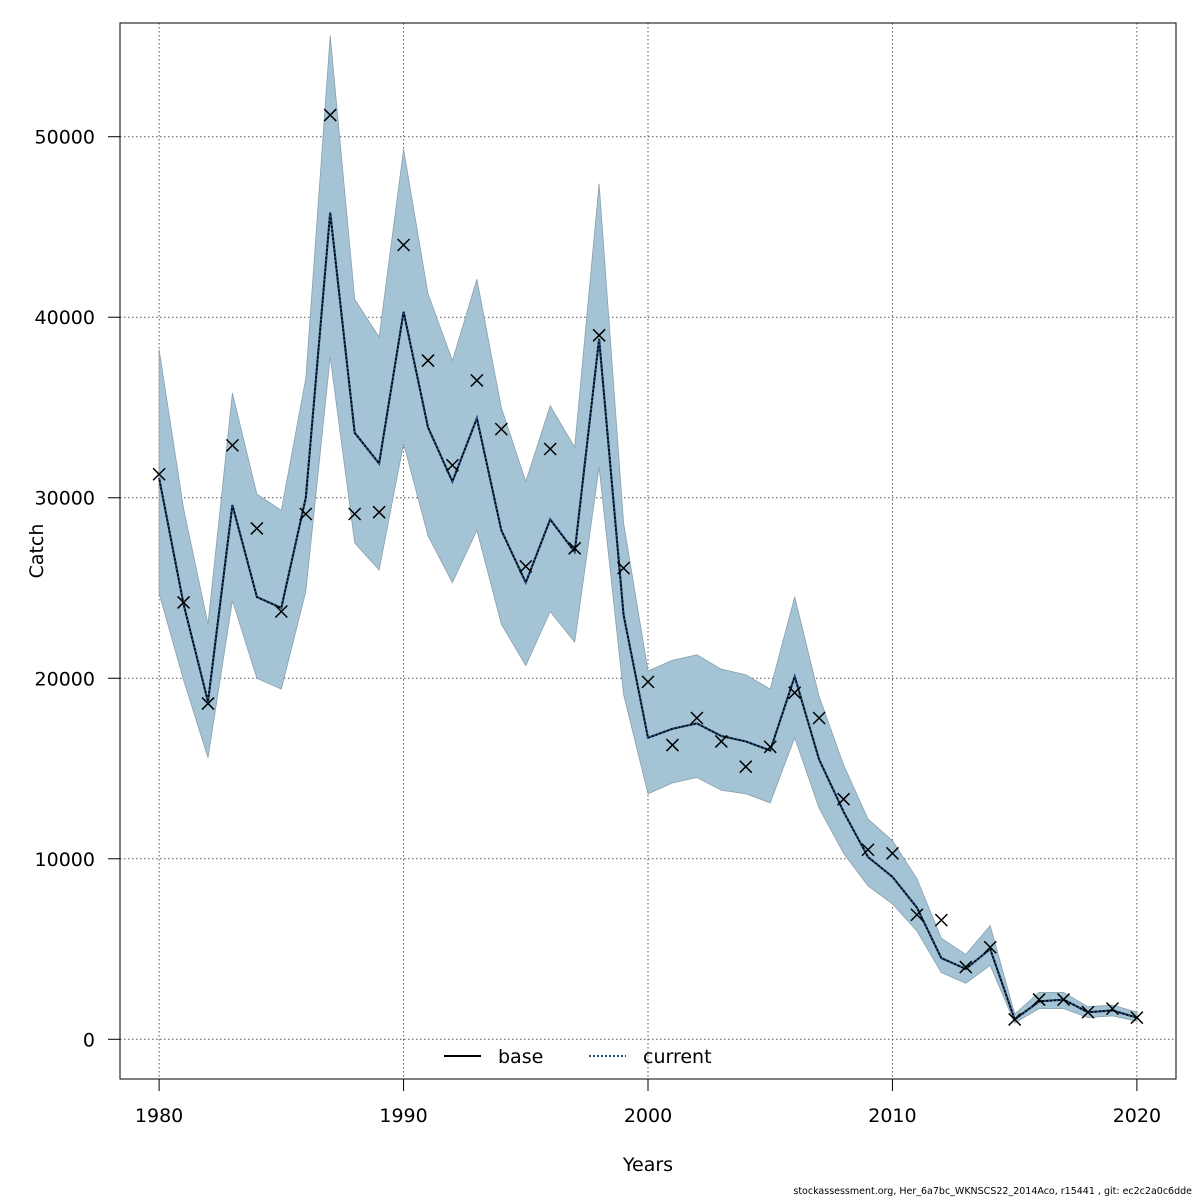 The height and width of the screenshot is (1200, 1200). I want to click on x-tick-label: 1980, so click(159, 1116).